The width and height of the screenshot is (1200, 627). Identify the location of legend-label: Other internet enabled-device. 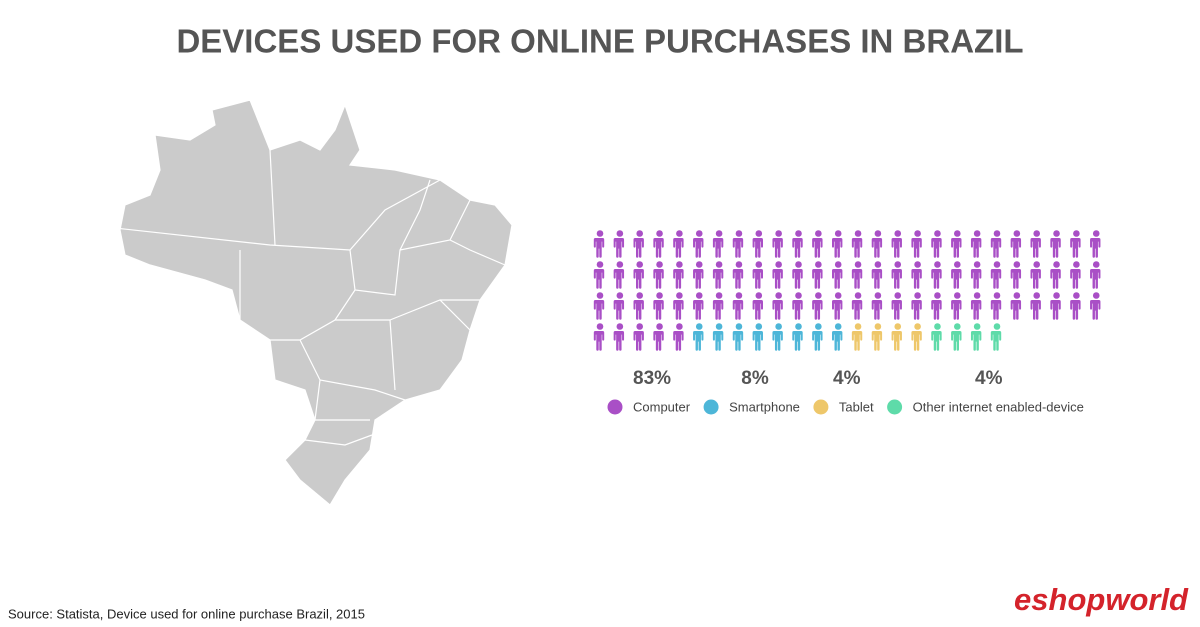
(998, 406).